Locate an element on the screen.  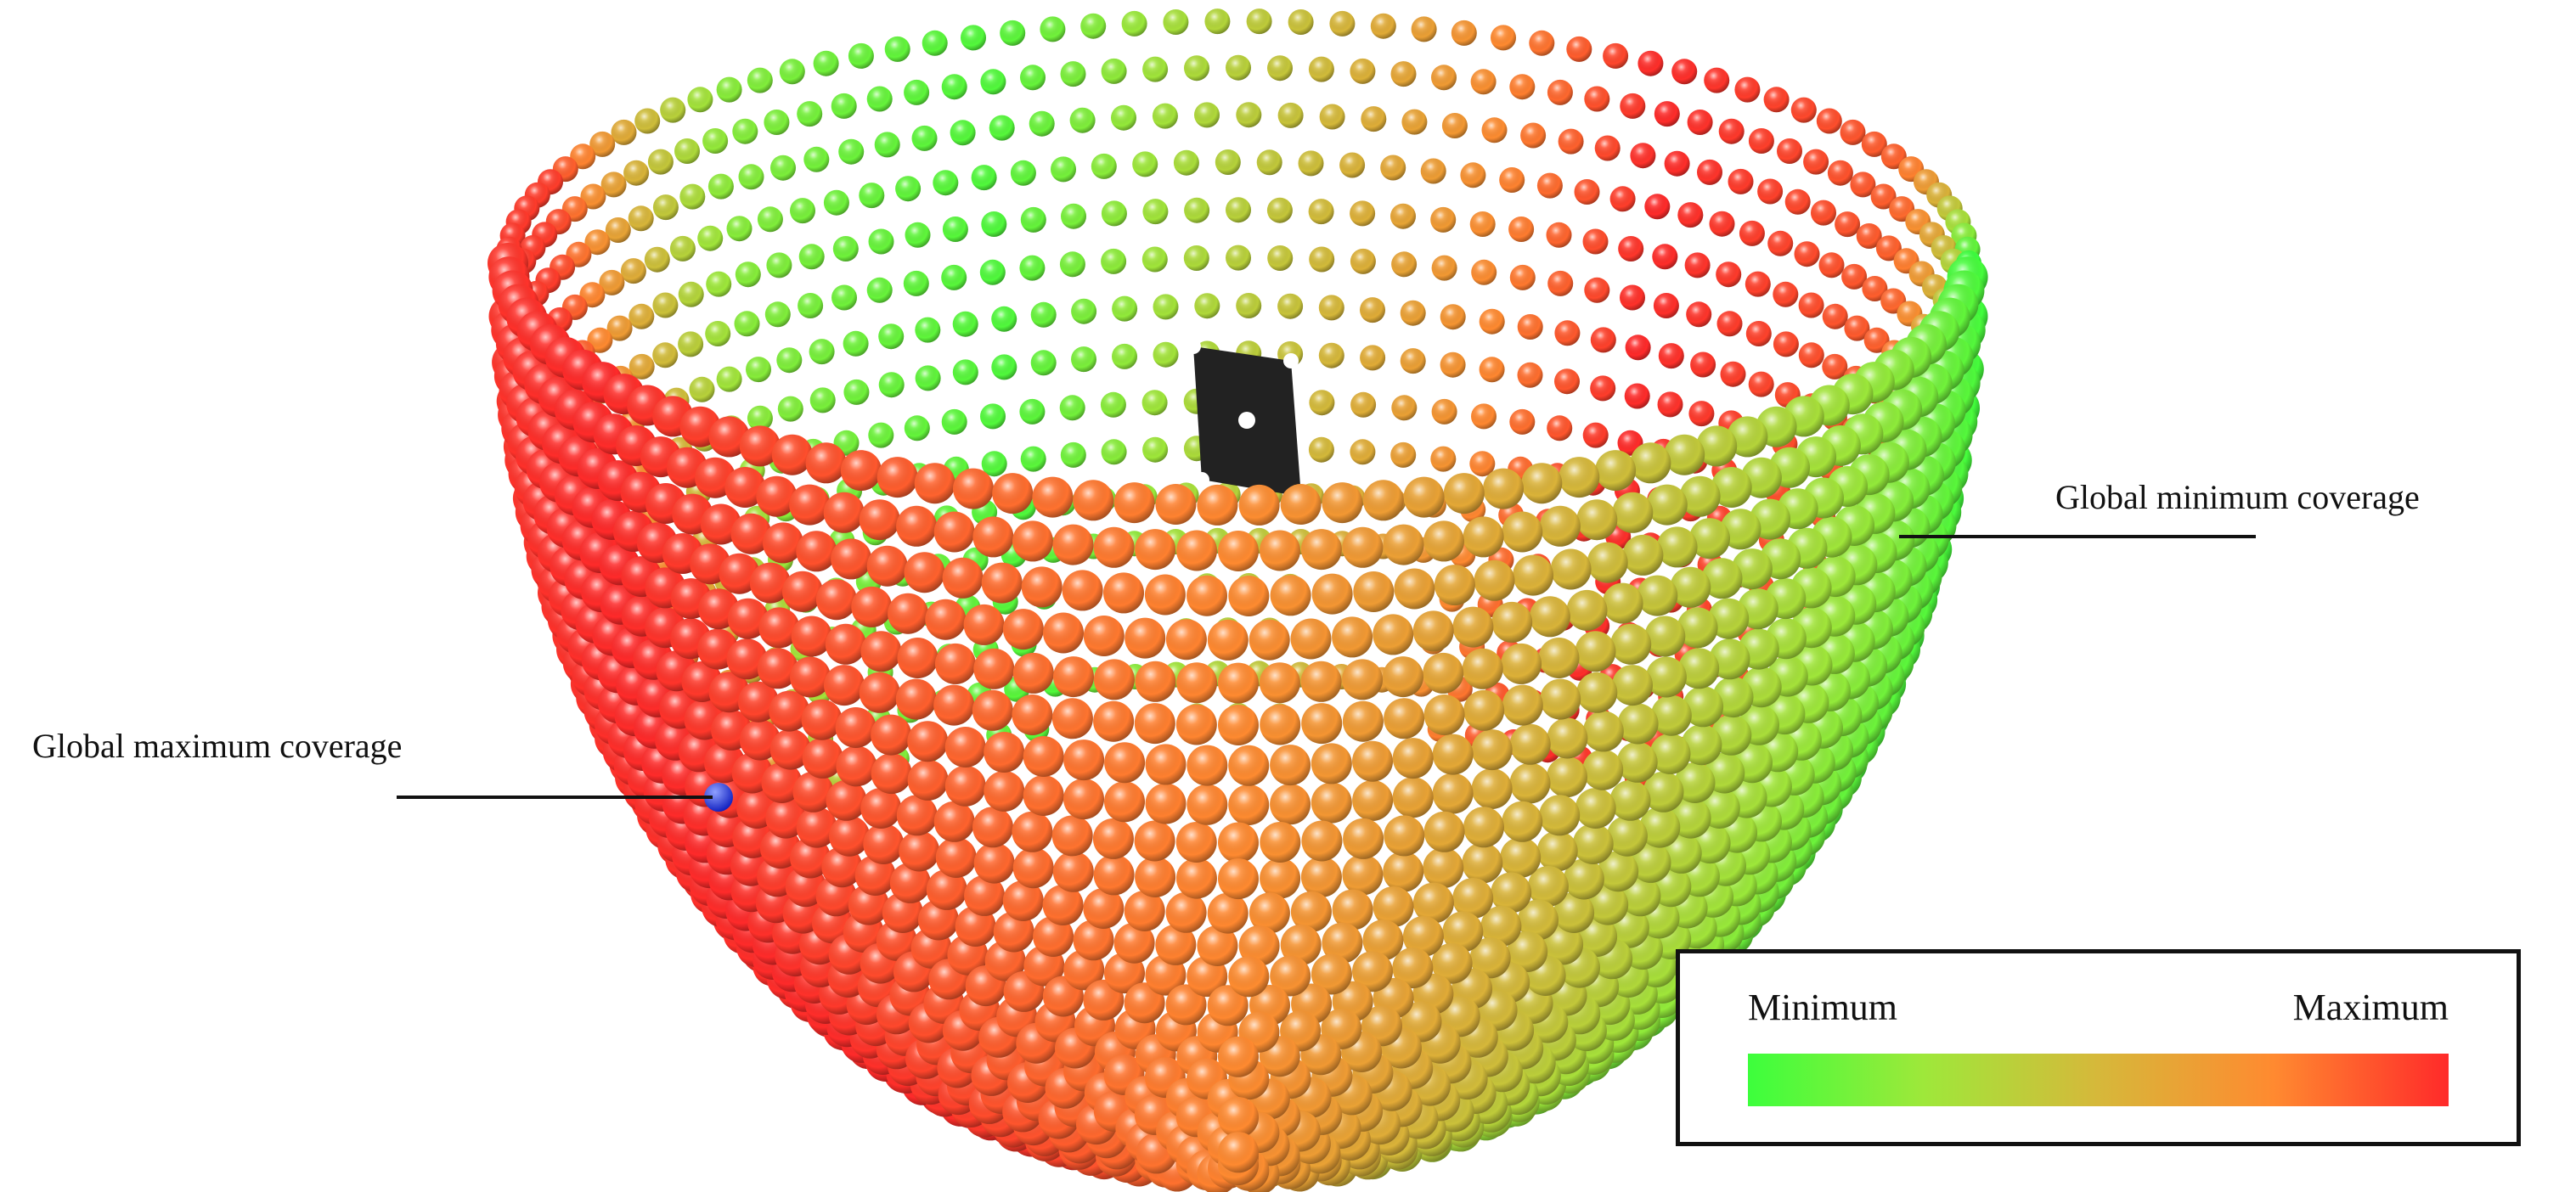
global-maximum-marker is located at coordinates (718, 797).